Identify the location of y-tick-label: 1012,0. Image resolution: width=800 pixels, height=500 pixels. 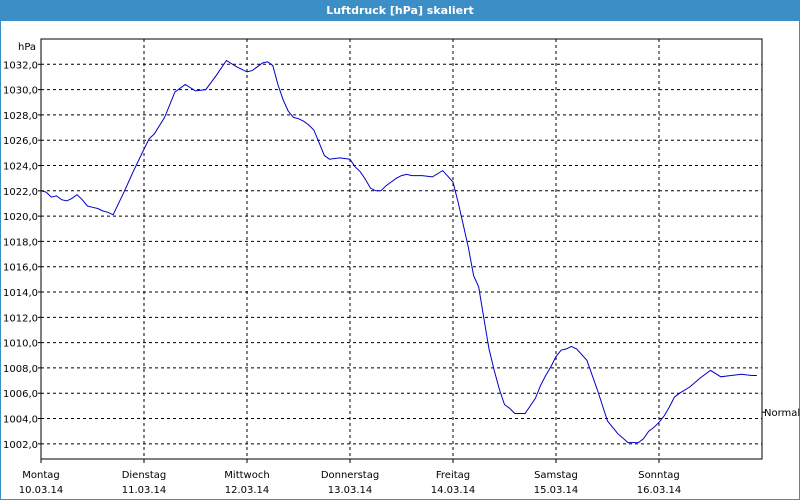
(20, 318).